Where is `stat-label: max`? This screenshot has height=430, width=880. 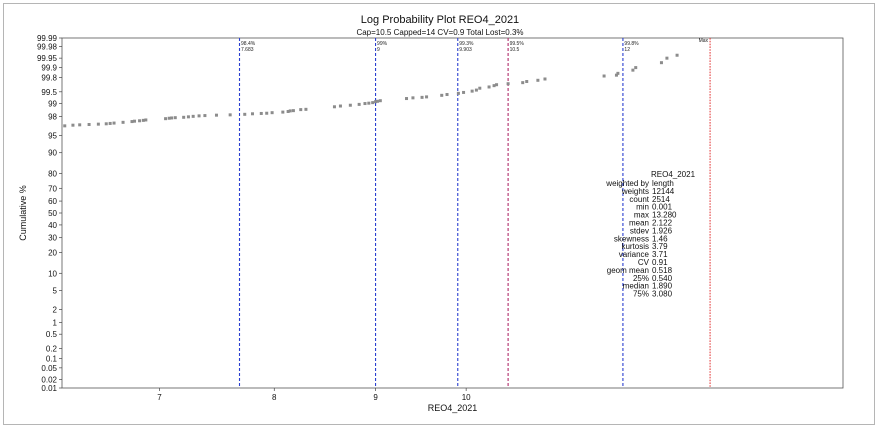 stat-label: max is located at coordinates (641, 215).